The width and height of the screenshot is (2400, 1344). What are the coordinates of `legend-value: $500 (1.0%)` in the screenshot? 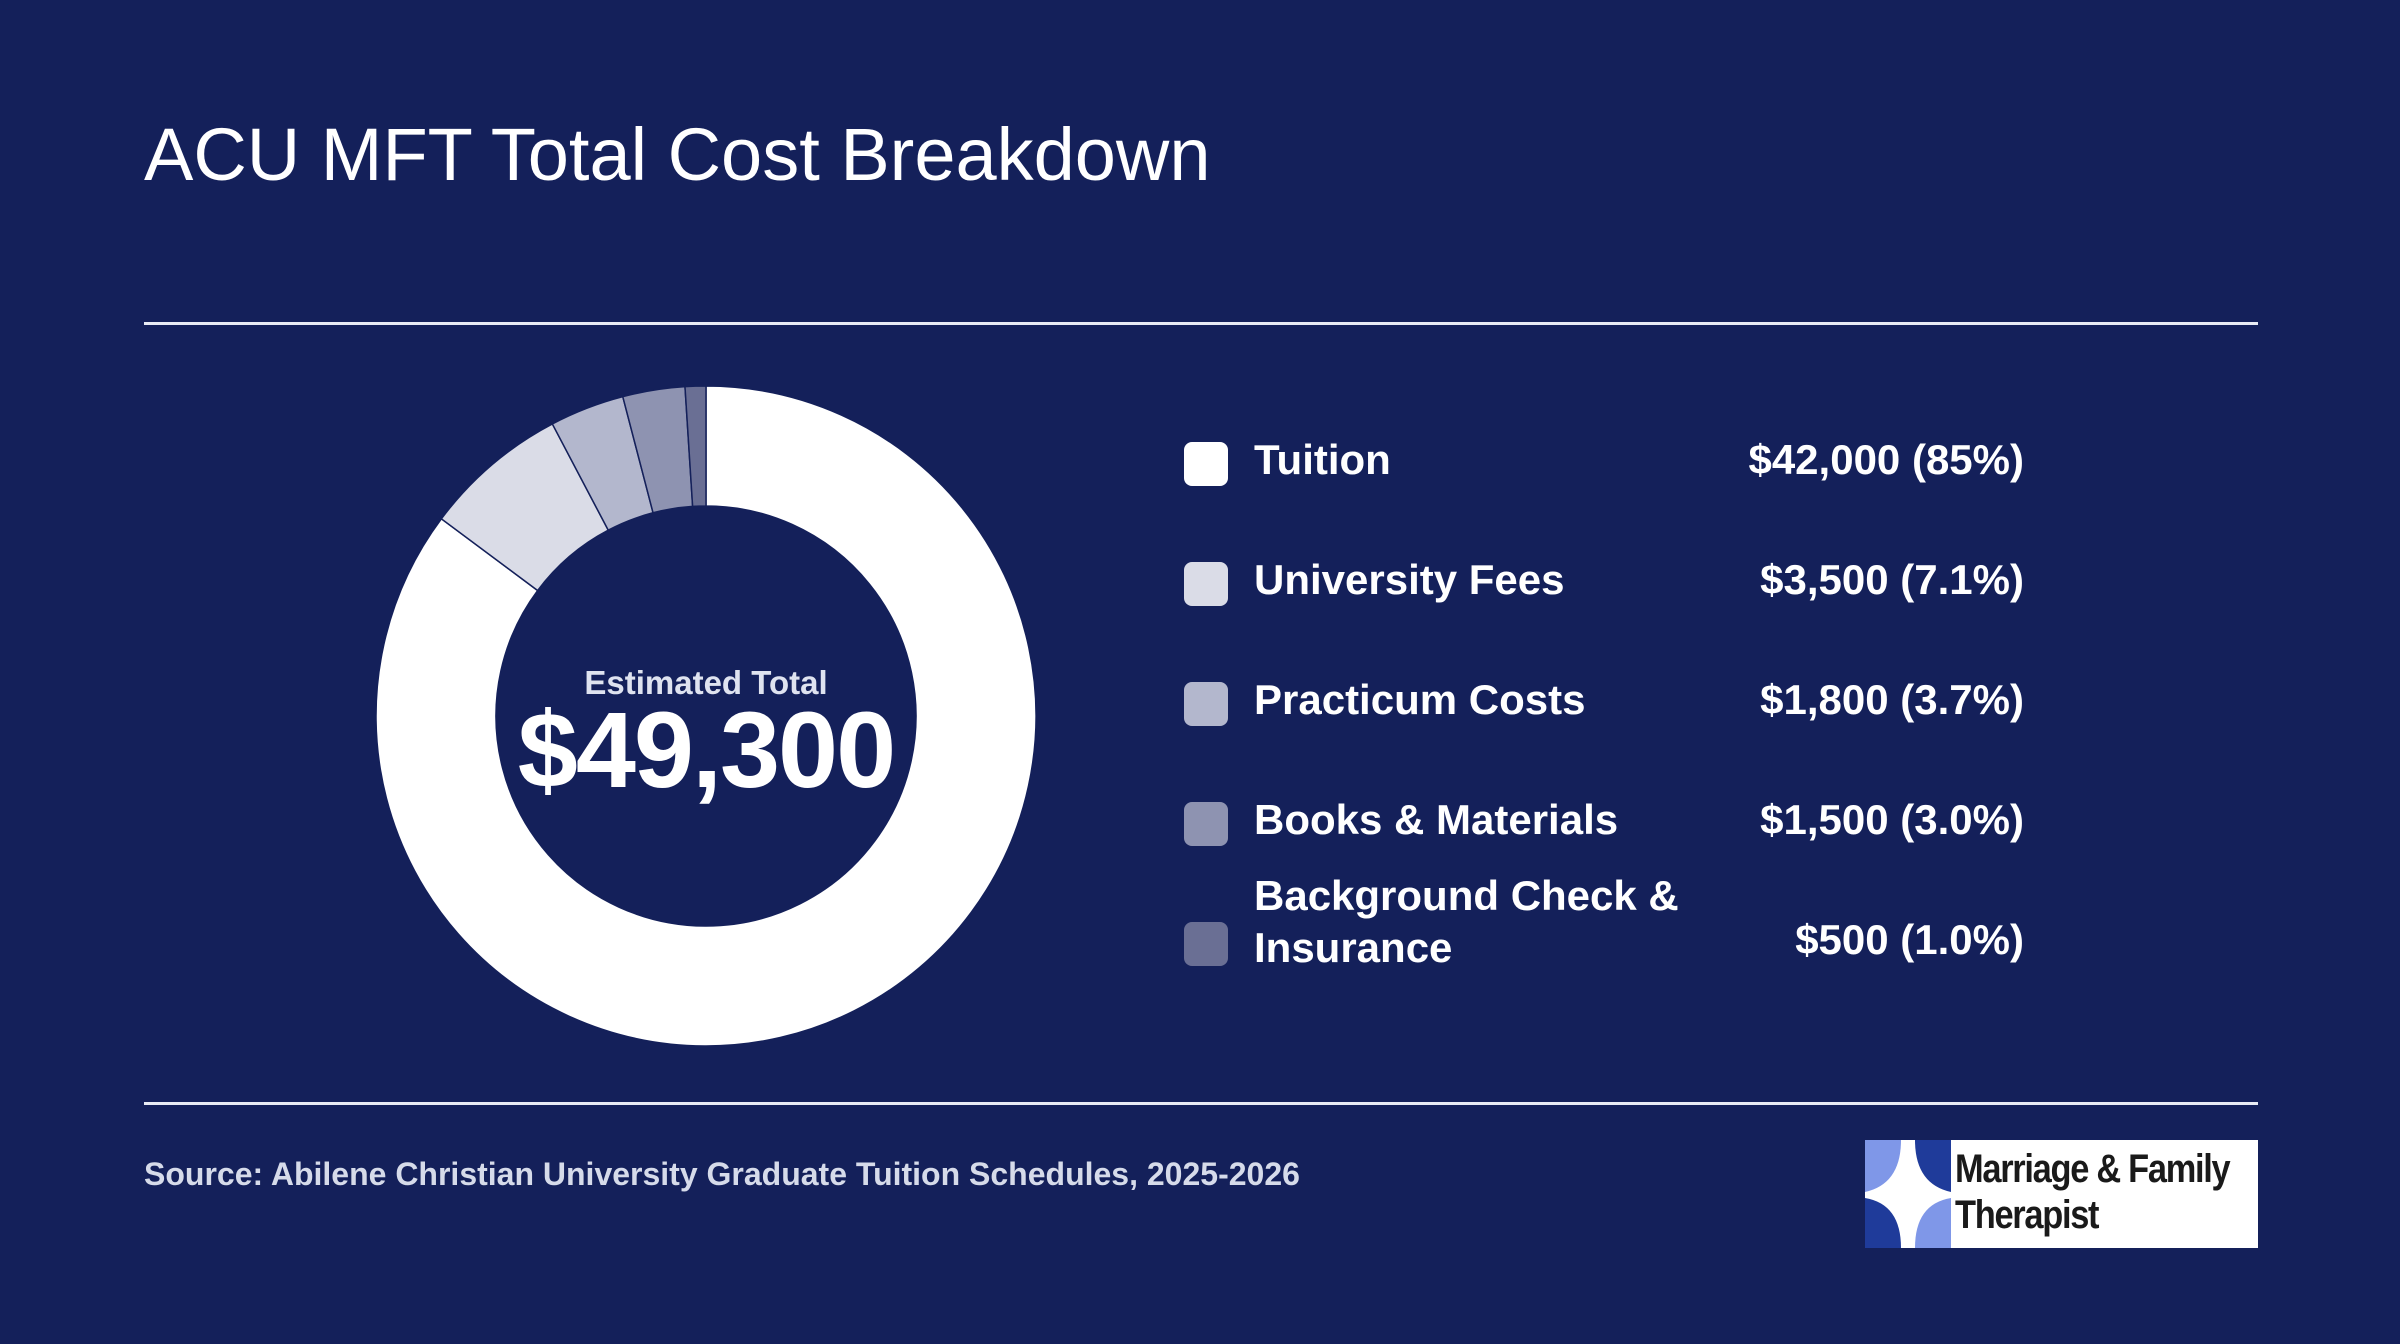 It's located at (1909, 939).